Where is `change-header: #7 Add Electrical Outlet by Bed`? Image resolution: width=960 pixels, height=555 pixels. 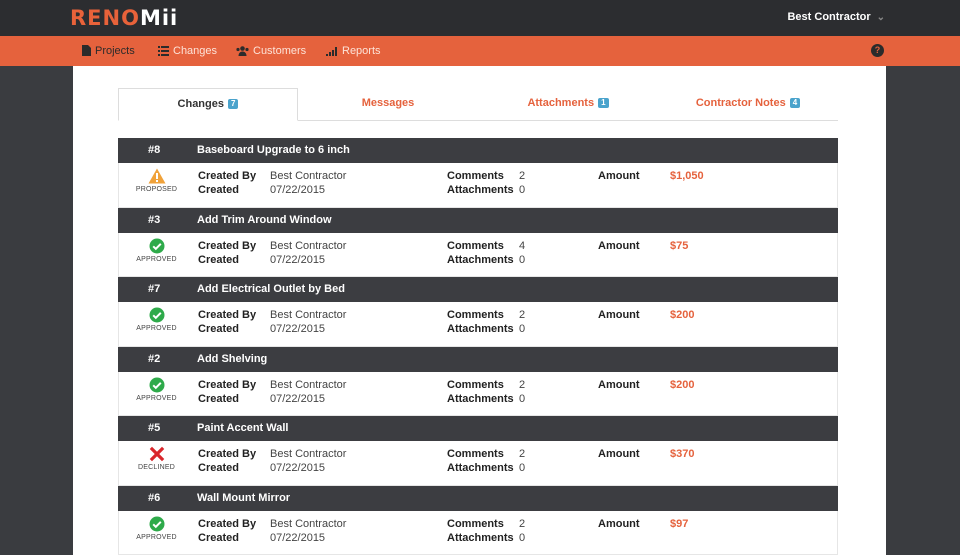 change-header: #7 Add Electrical Outlet by Bed is located at coordinates (478, 289).